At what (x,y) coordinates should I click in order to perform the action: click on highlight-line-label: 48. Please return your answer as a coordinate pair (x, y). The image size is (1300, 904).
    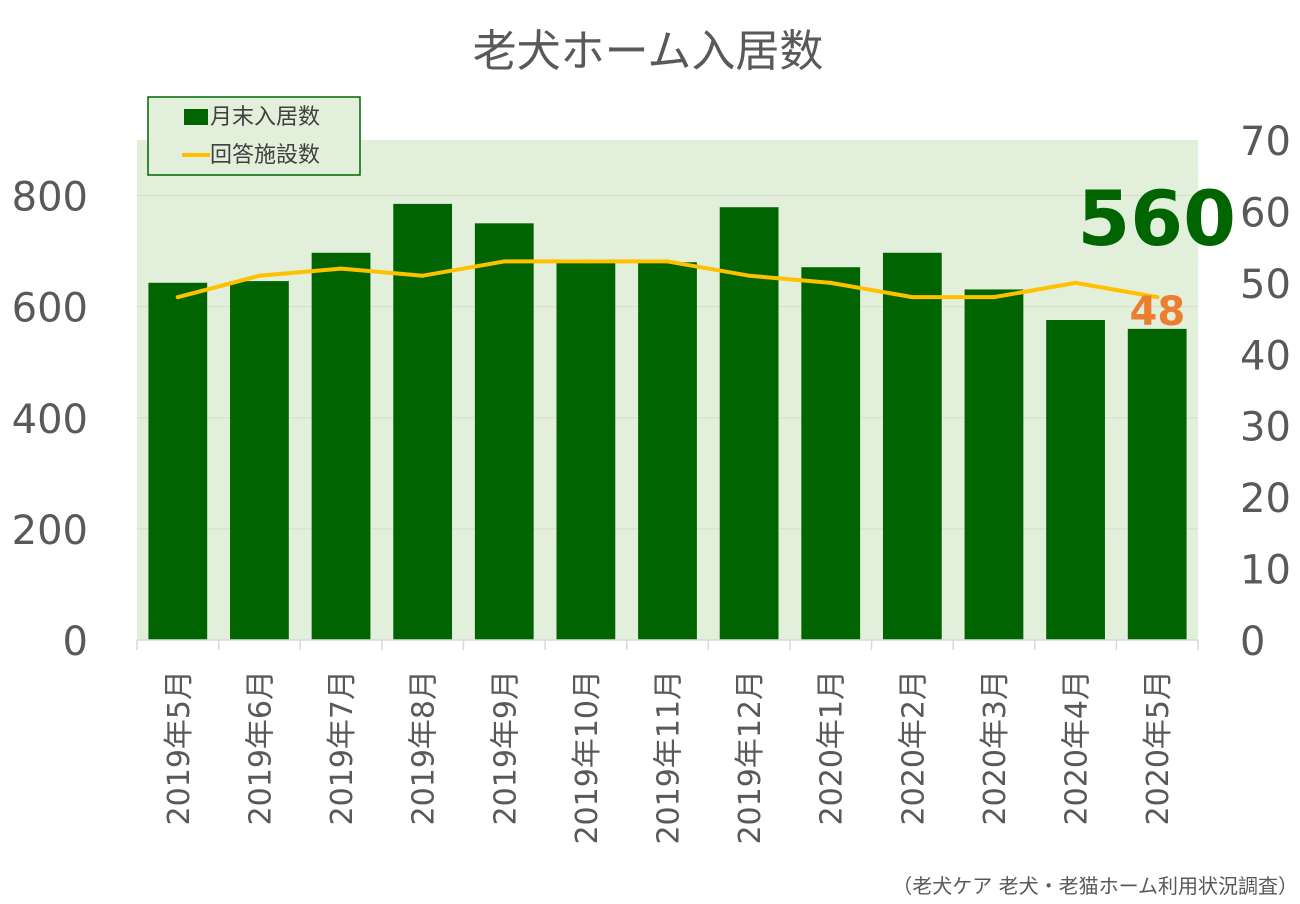
    Looking at the image, I should click on (1158, 312).